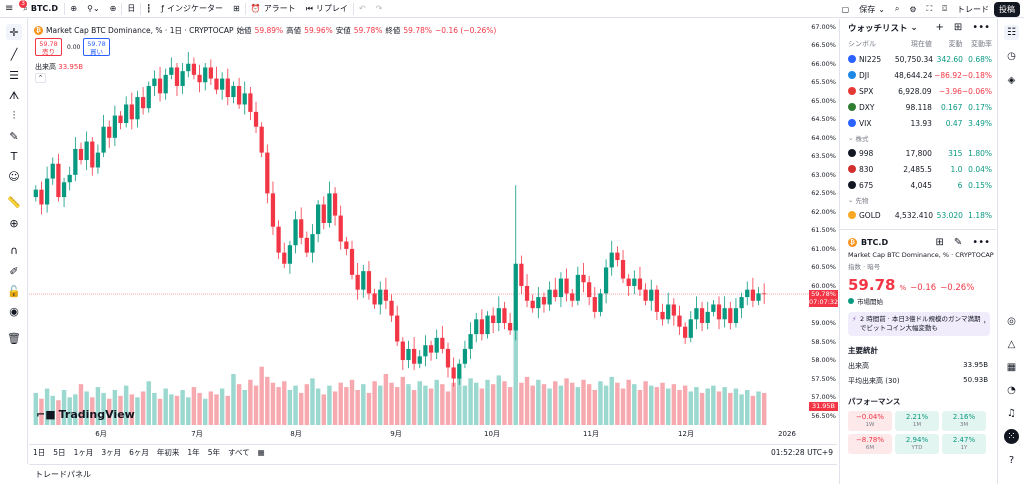 This screenshot has width=1024, height=484. What do you see at coordinates (870, 444) in the screenshot?
I see `performance-cell: −8.78% 6M` at bounding box center [870, 444].